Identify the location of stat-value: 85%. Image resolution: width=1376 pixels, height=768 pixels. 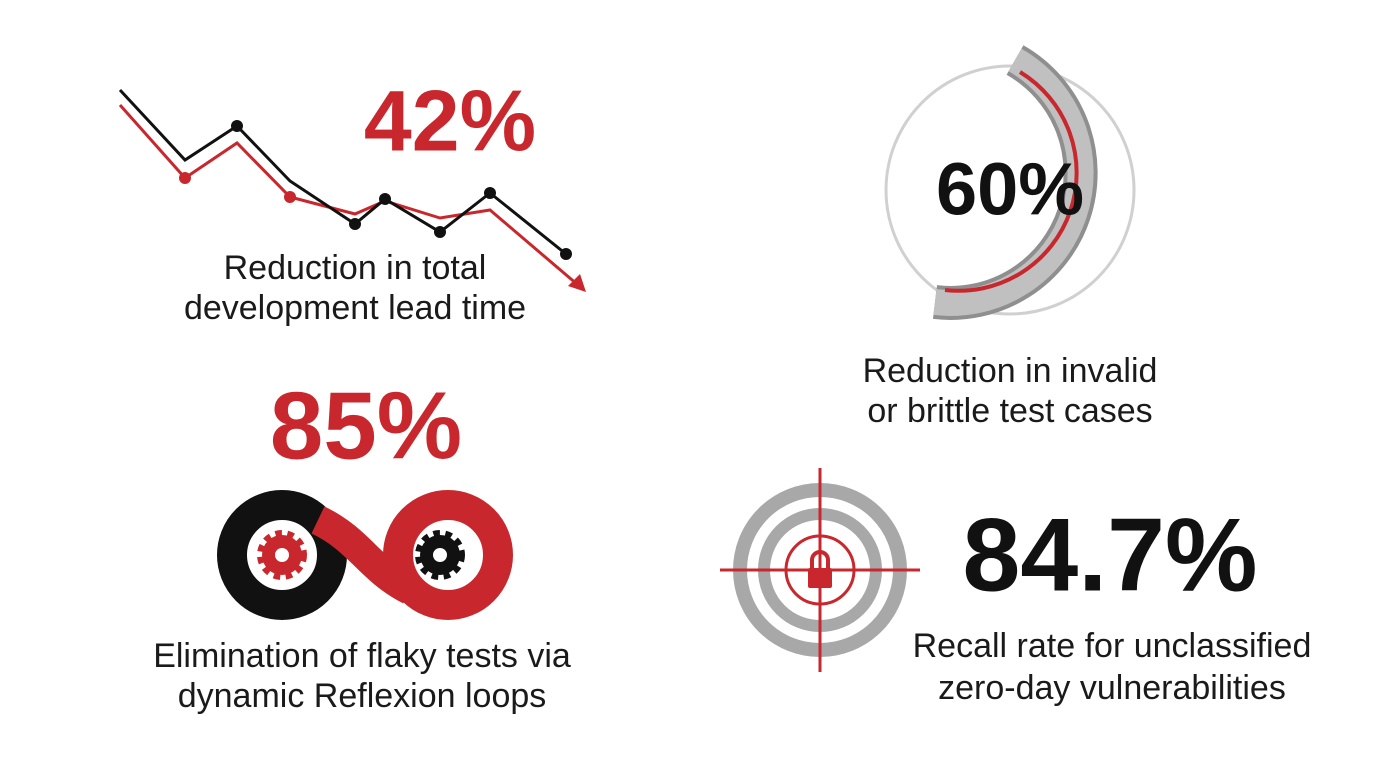
(366, 425).